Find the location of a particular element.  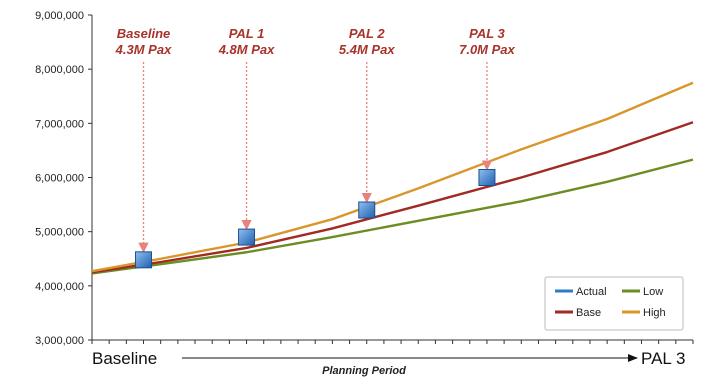

planning-period-arrowhead is located at coordinates (633, 358).